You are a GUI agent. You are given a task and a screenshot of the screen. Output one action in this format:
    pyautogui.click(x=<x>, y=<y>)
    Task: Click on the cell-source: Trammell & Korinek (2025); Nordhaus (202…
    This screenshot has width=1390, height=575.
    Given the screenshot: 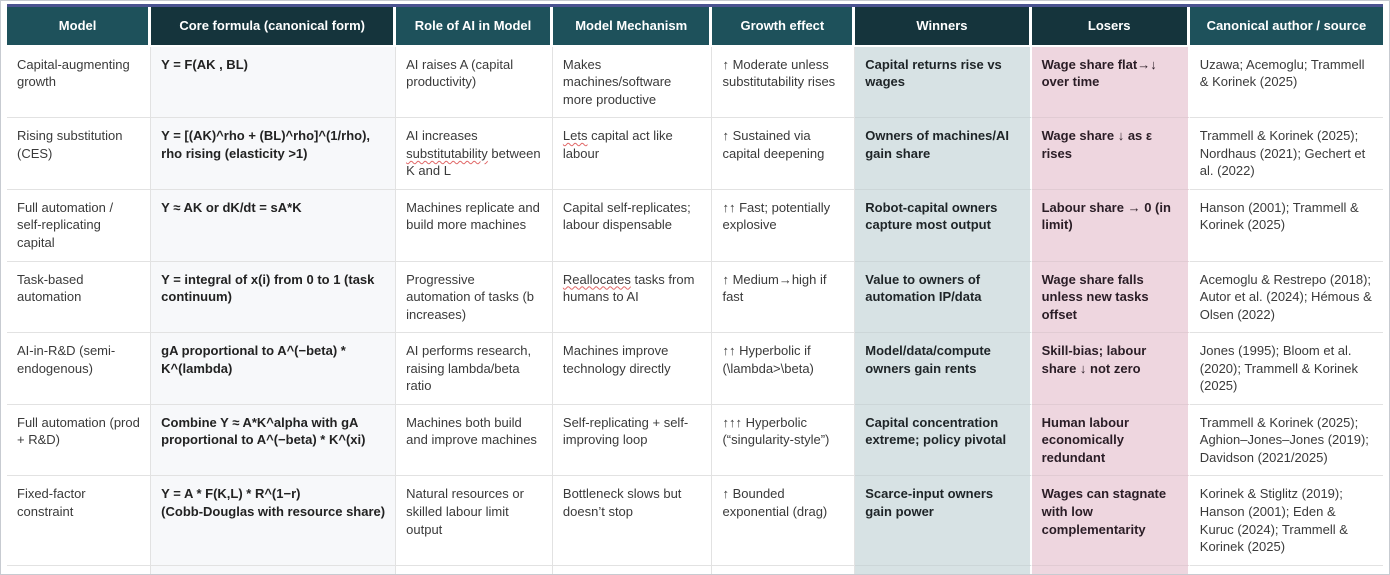 What is the action you would take?
    pyautogui.click(x=1286, y=154)
    